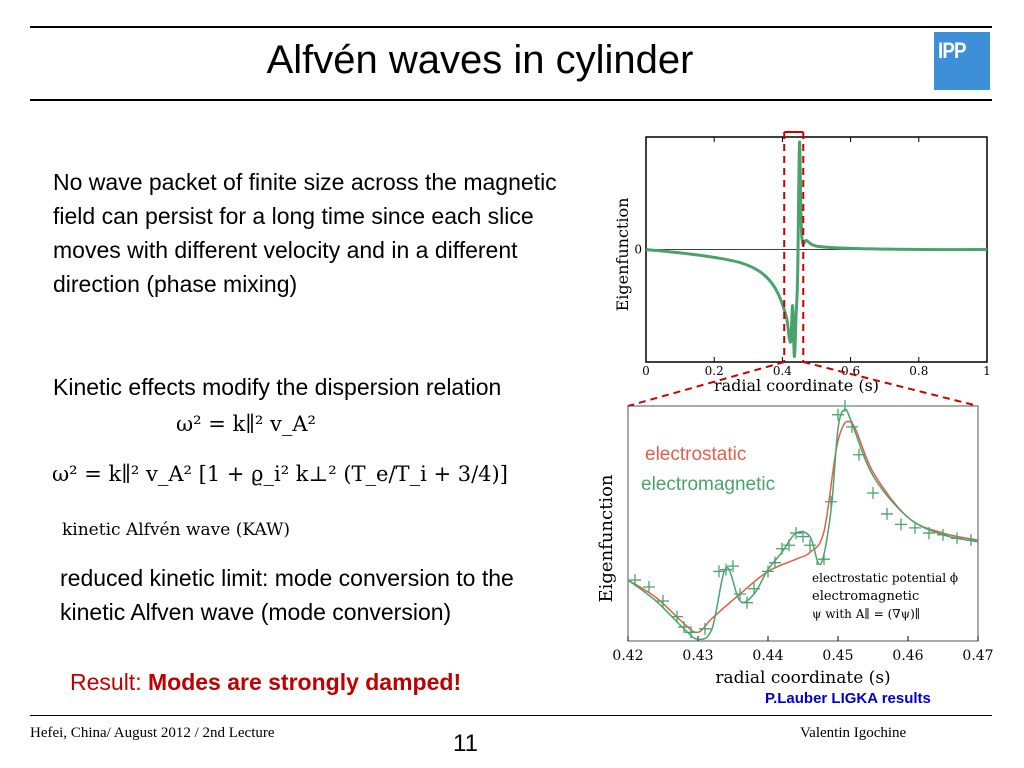  I want to click on chart2-annotation-line3: ψ with A∥ = (∇ψ)∥, so click(866, 614).